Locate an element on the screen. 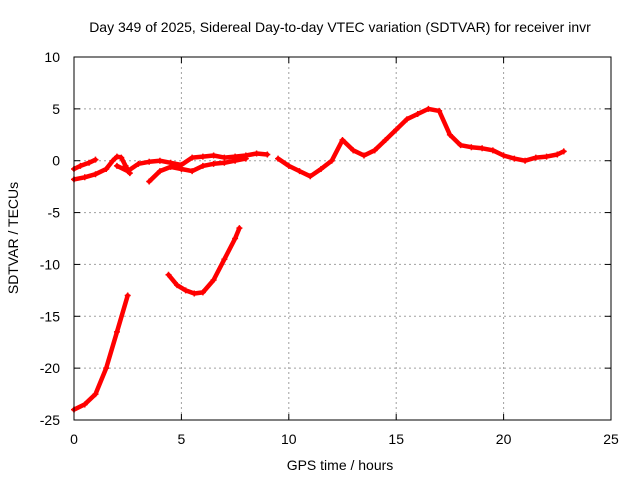 The height and width of the screenshot is (480, 640). y-tick-label: 0 is located at coordinates (56, 161).